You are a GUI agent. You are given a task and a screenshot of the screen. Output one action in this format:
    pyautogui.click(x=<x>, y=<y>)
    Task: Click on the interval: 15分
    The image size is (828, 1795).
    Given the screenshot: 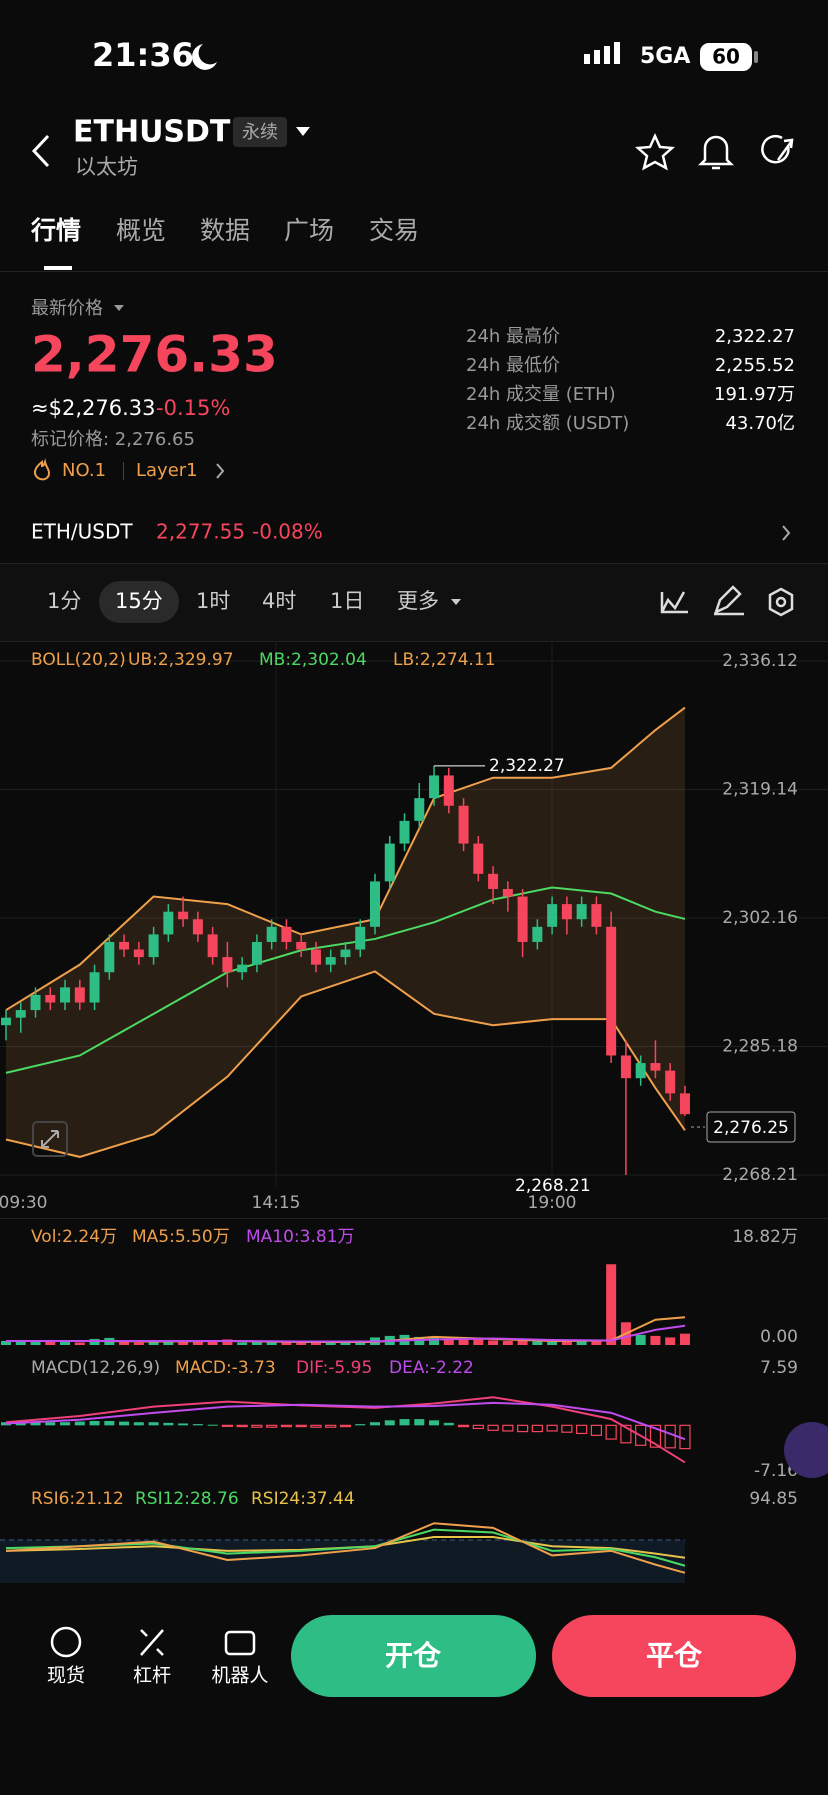 What is the action you would take?
    pyautogui.click(x=139, y=601)
    